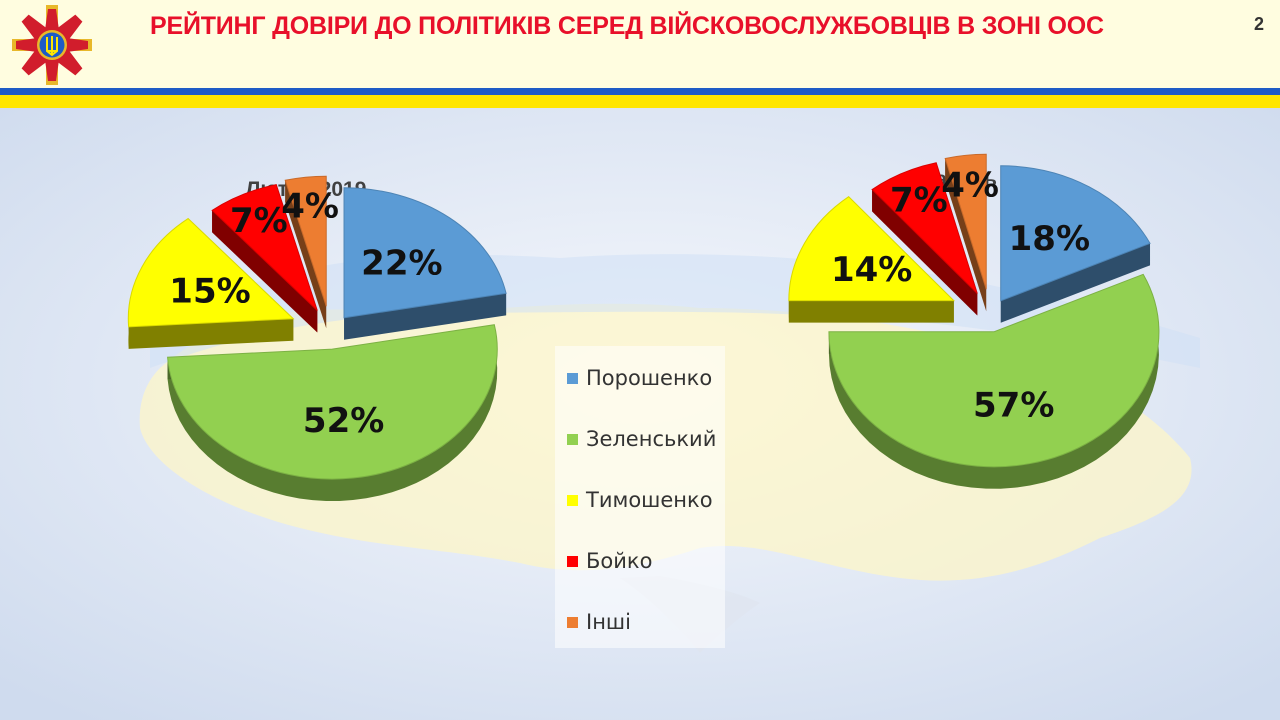 This screenshot has width=1280, height=720. I want to click on legend-item: Порошенко, so click(639, 378).